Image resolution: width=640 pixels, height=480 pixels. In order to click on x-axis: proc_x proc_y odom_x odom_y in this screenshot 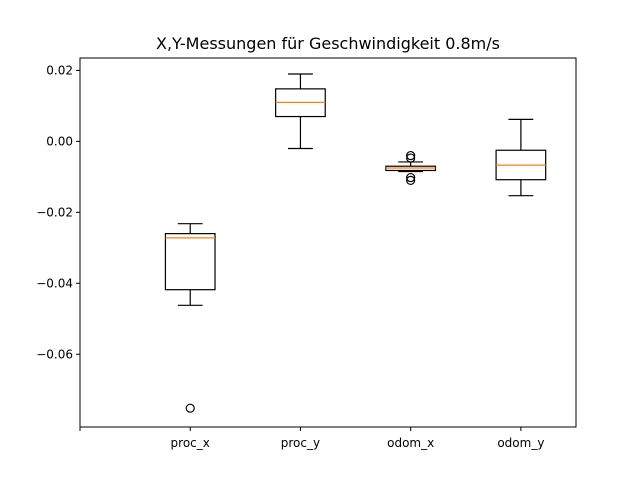, I will do `click(311, 438)`.